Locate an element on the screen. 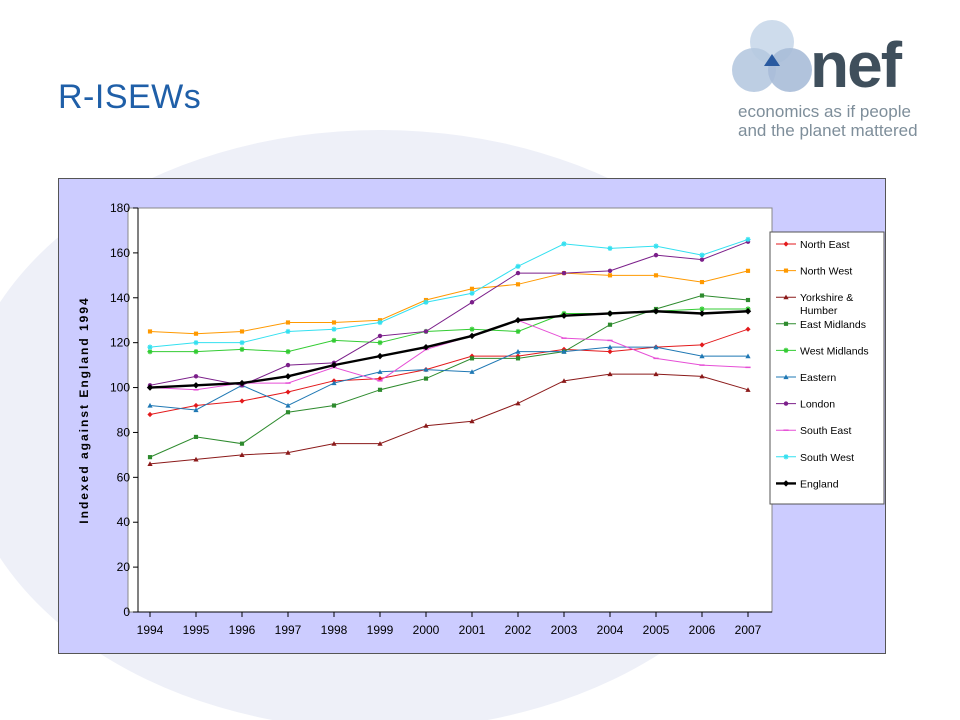 The image size is (960, 720). y-tick-label: 0 is located at coordinates (126, 612).